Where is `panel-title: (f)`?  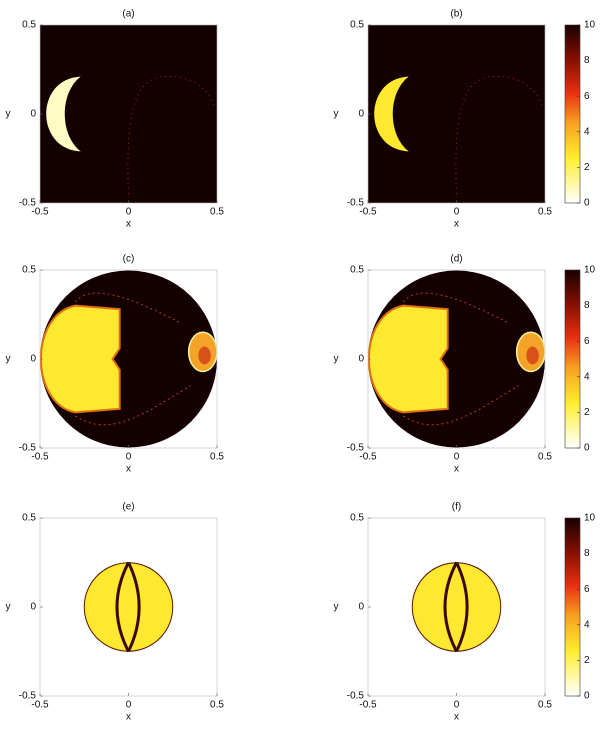 panel-title: (f) is located at coordinates (456, 507).